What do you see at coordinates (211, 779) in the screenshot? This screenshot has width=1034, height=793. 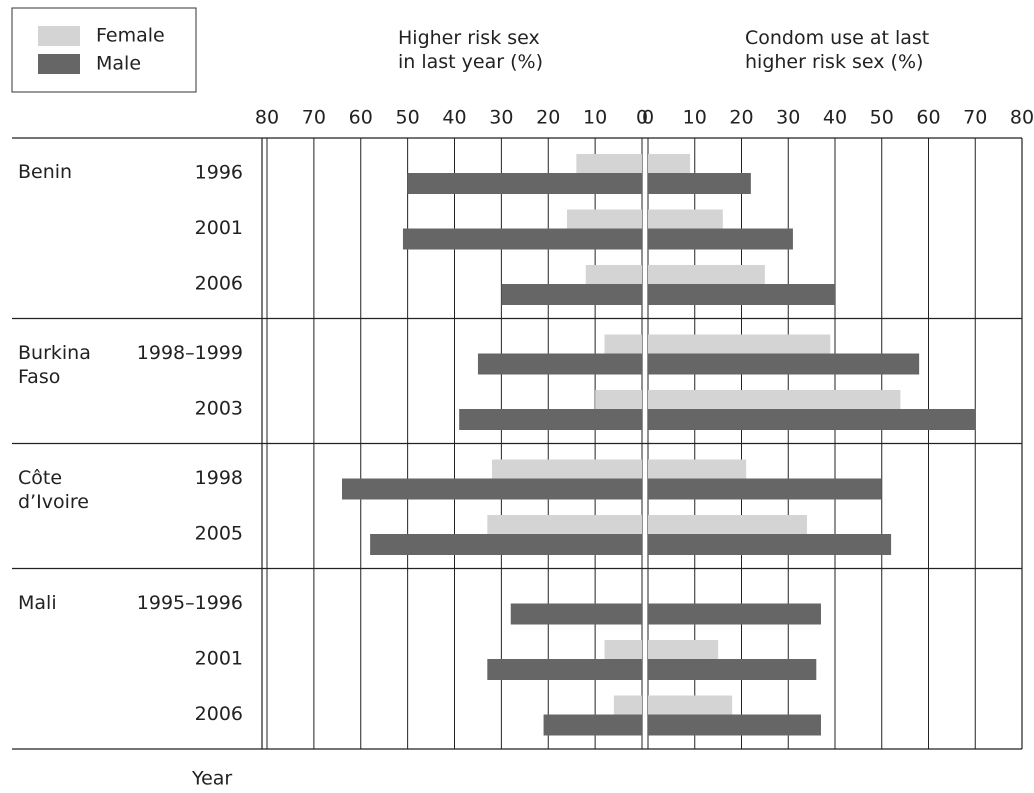 I see `axis-label: Year` at bounding box center [211, 779].